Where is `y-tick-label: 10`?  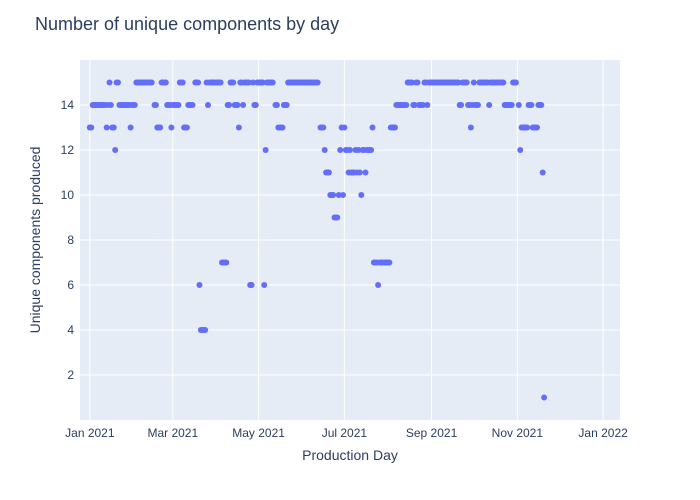 y-tick-label: 10 is located at coordinates (68, 195).